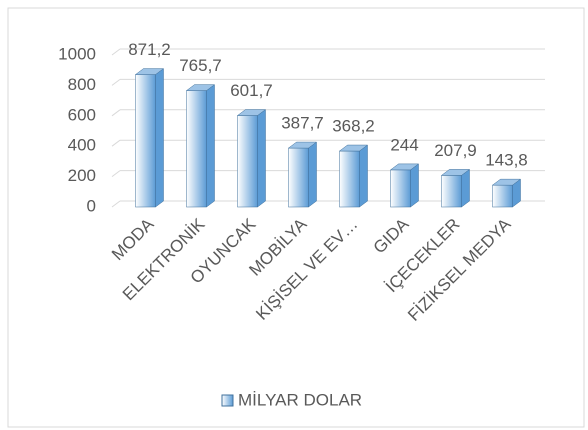 The image size is (588, 430). I want to click on legend-swatch, so click(227, 400).